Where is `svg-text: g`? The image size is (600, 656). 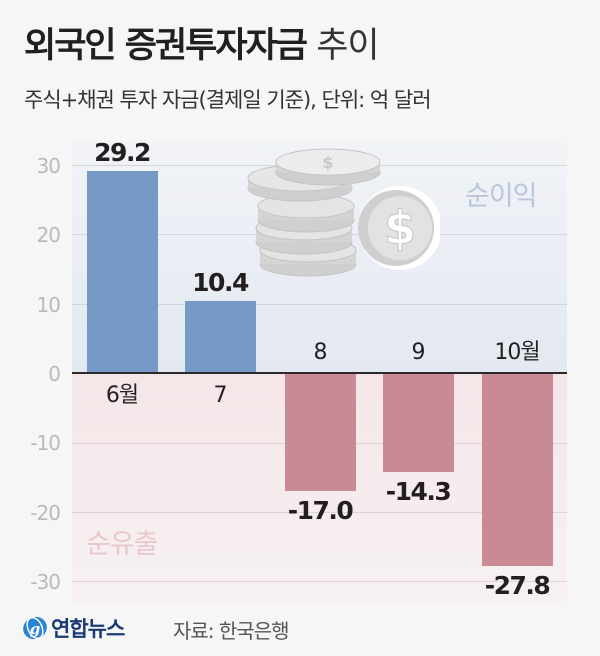
svg-text: g is located at coordinates (35, 629).